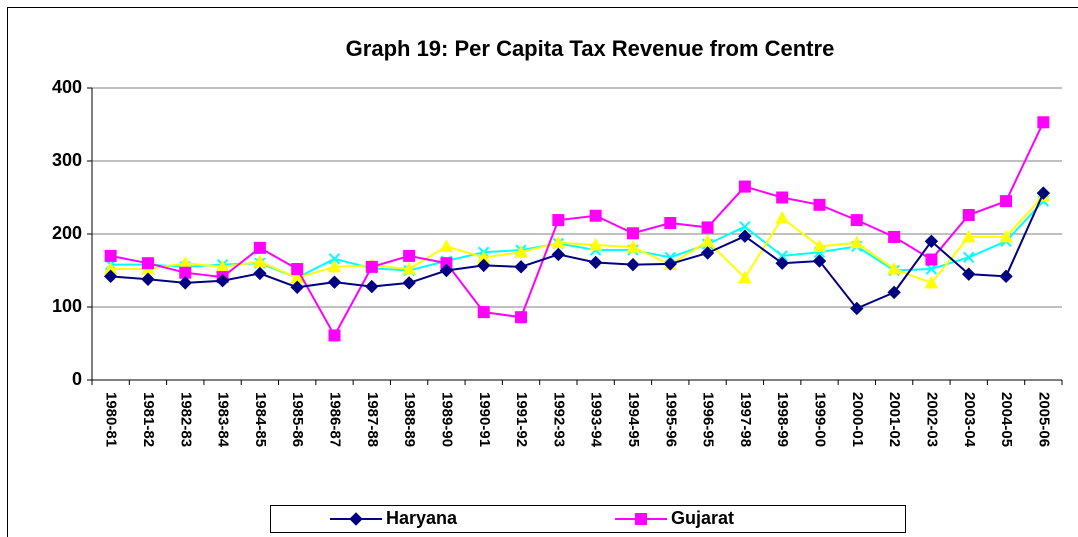  What do you see at coordinates (1043, 419) in the screenshot?
I see `x-tick-label: 2005-06` at bounding box center [1043, 419].